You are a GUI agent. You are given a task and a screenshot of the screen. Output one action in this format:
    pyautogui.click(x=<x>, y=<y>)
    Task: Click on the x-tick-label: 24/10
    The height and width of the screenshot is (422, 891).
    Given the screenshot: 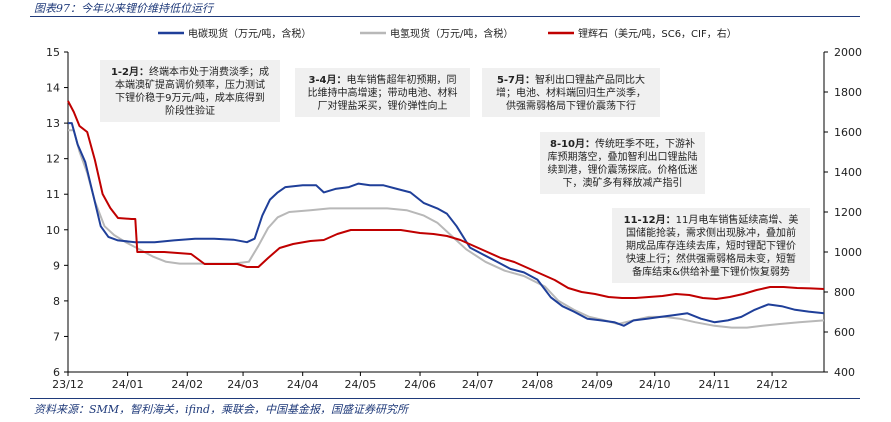 What is the action you would take?
    pyautogui.click(x=655, y=384)
    